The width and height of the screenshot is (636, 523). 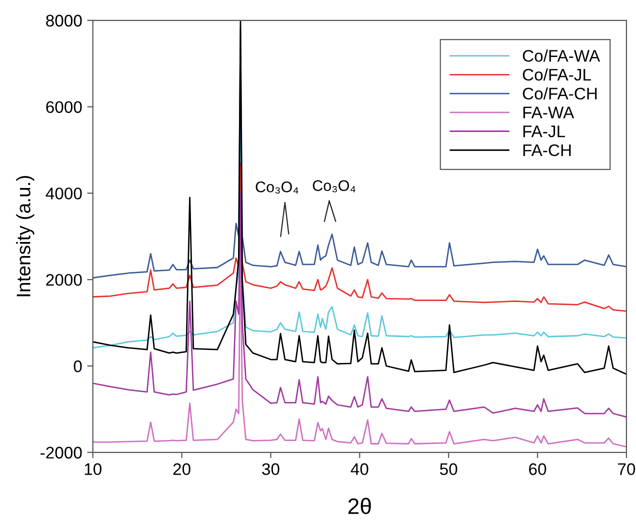 What do you see at coordinates (449, 469) in the screenshot?
I see `x-tick-label: 50` at bounding box center [449, 469].